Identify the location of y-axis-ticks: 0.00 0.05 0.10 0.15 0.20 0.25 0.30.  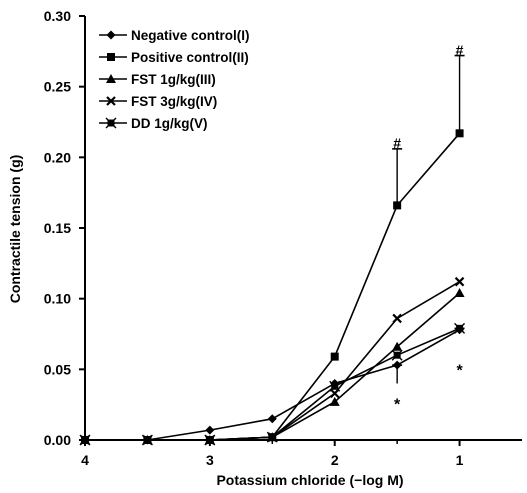
(64, 228).